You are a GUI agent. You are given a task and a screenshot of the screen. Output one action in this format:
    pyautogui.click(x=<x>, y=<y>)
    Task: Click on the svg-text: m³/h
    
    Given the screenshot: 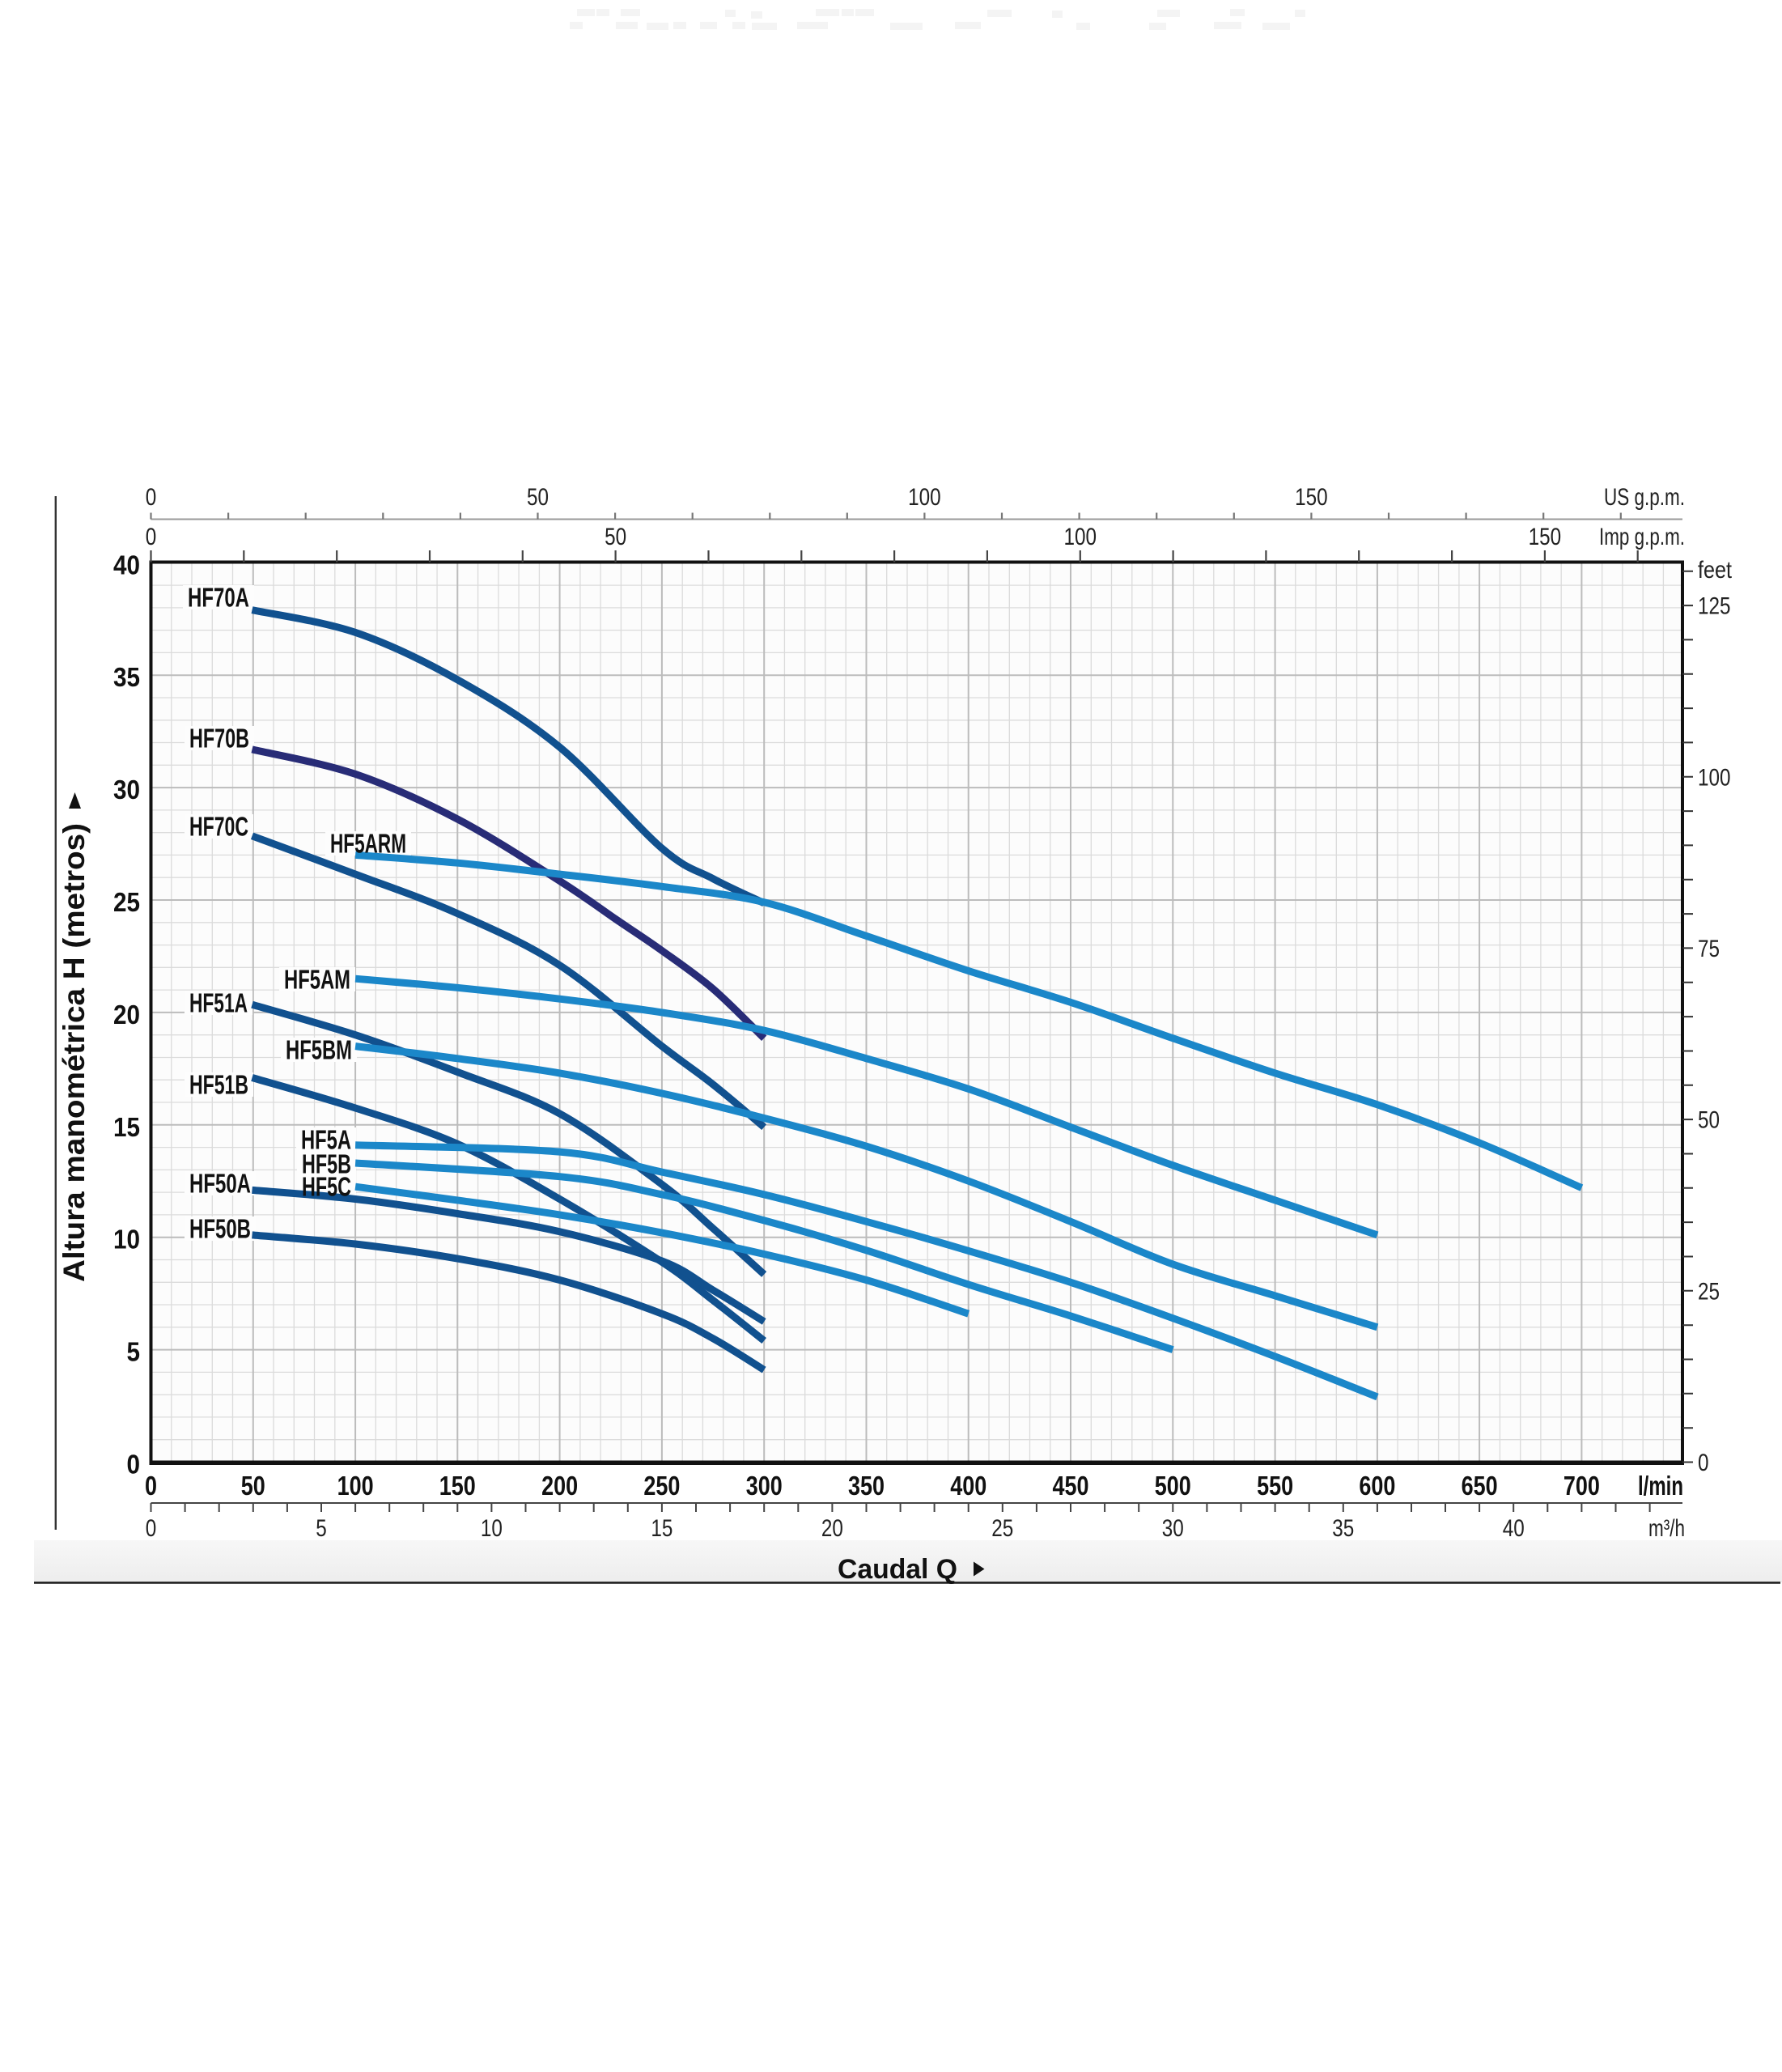 What is the action you would take?
    pyautogui.click(x=1666, y=1528)
    